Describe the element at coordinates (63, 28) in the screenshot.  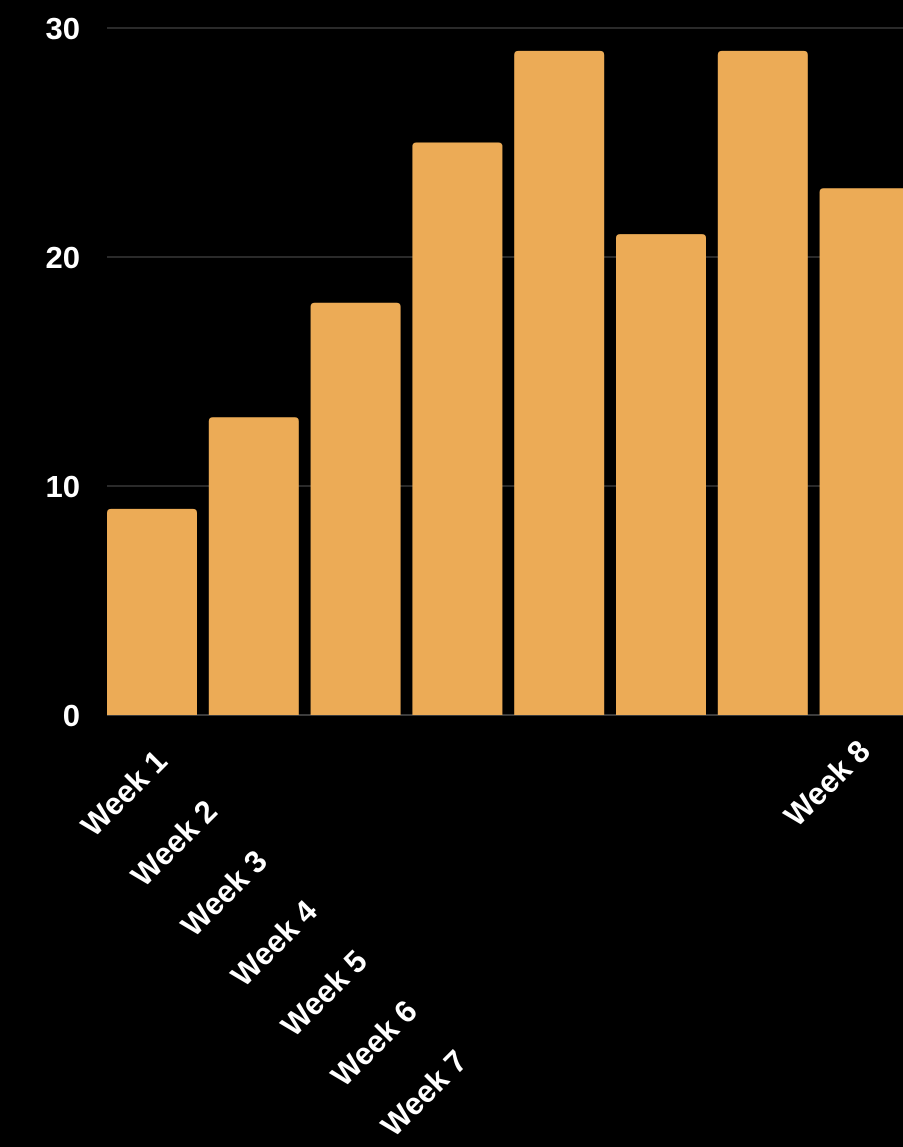
I see `y-tick-label: 30` at that location.